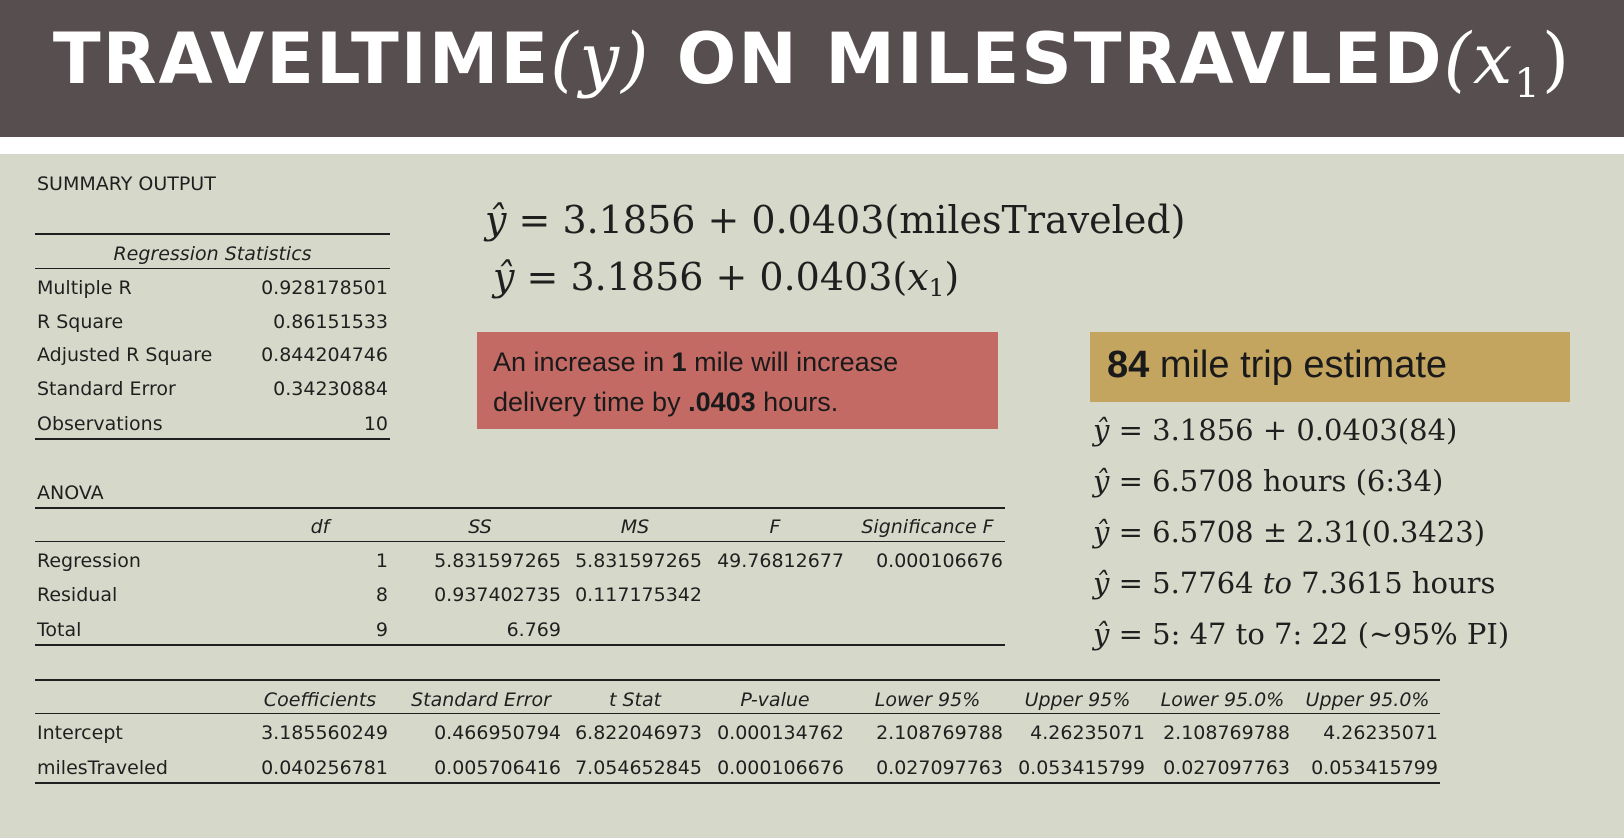 The height and width of the screenshot is (838, 1624). What do you see at coordinates (780, 768) in the screenshot?
I see `coef-value: 0.000106676` at bounding box center [780, 768].